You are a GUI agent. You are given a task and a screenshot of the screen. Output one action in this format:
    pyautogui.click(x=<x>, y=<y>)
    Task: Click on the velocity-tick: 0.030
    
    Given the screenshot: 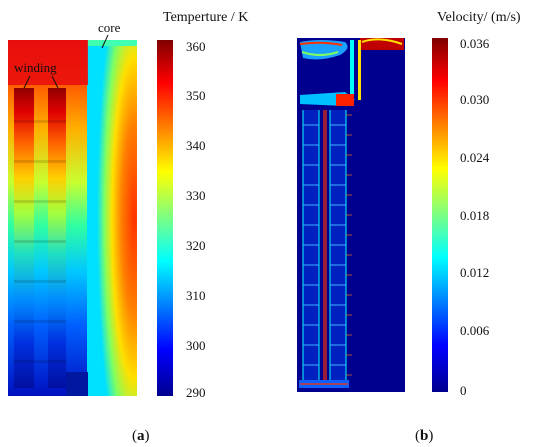 What is the action you would take?
    pyautogui.click(x=474, y=99)
    